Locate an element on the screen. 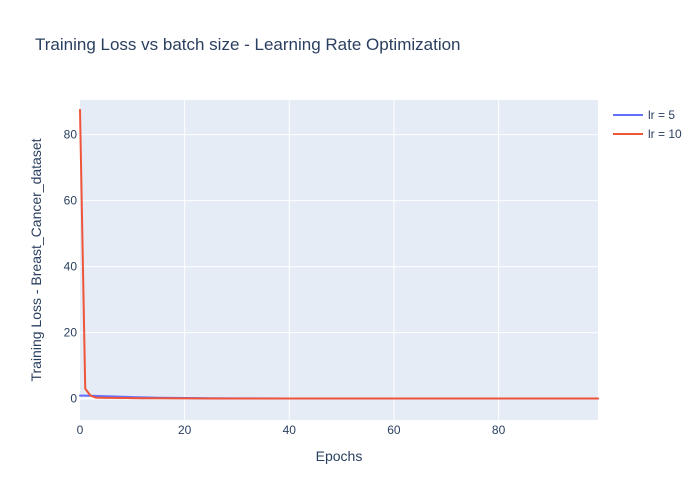 This screenshot has width=700, height=500. y-tick-label: 80 is located at coordinates (71, 135).